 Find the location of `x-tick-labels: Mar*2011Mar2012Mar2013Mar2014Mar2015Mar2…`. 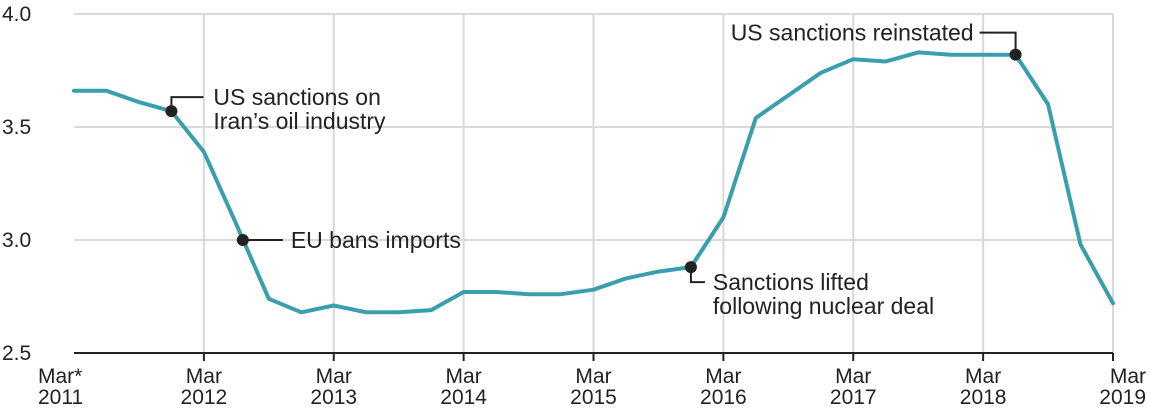

x-tick-labels: Mar*2011Mar2012Mar2013Mar2014Mar2015Mar2… is located at coordinates (592, 386).